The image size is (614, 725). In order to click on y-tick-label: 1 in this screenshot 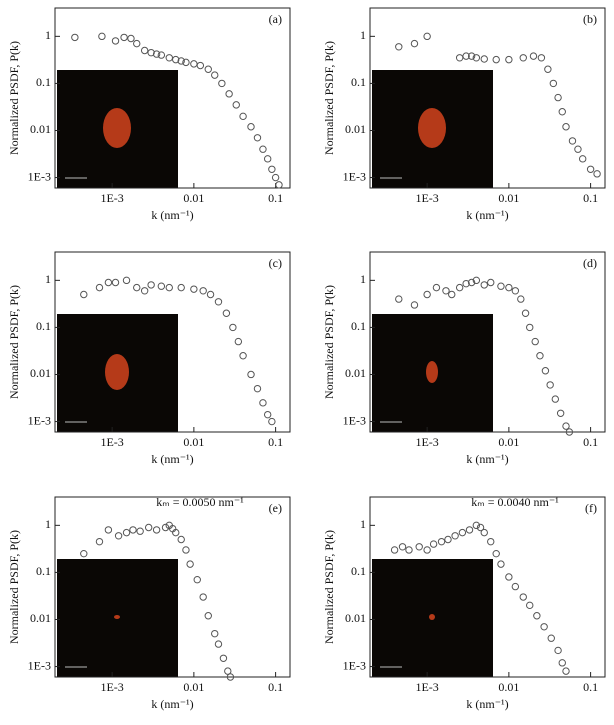, I will do `click(48, 279)`.